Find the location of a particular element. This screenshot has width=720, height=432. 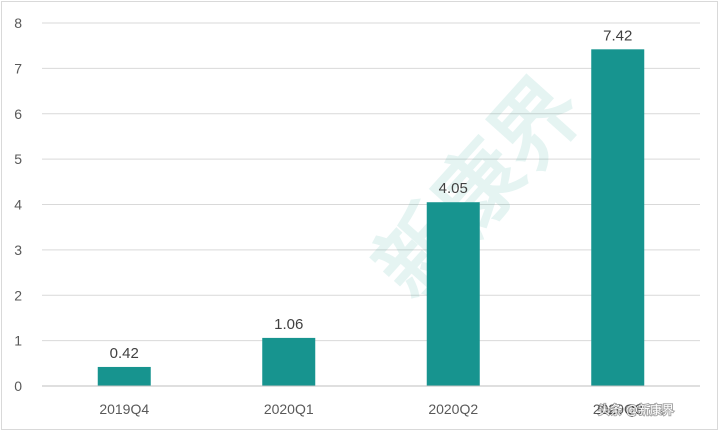

x-tick-label: 2020Q1 is located at coordinates (289, 409).